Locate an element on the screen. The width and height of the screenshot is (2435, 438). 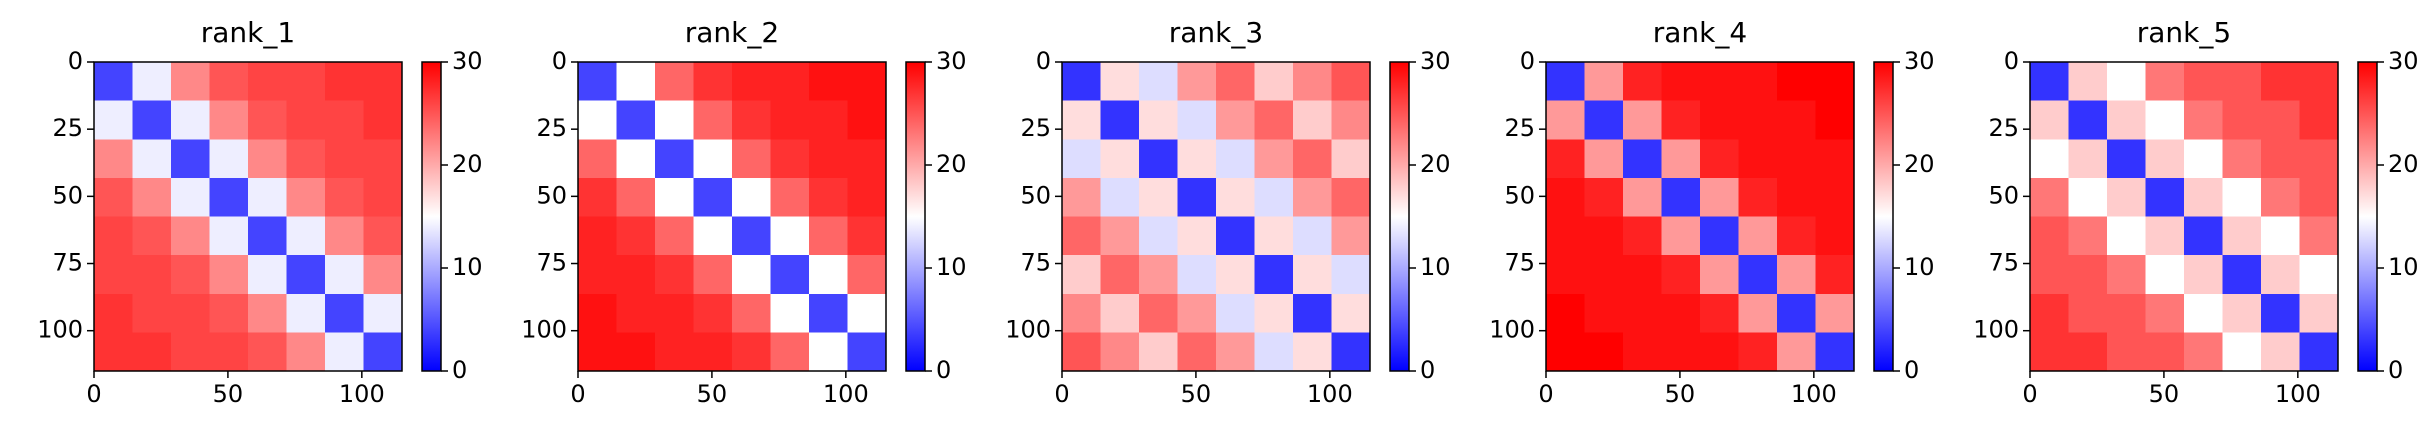
plot-frame is located at coordinates (1216, 216).